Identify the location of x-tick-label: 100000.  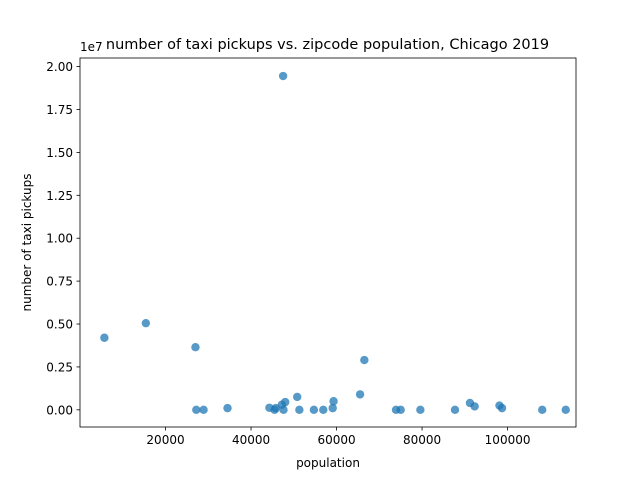
(508, 440).